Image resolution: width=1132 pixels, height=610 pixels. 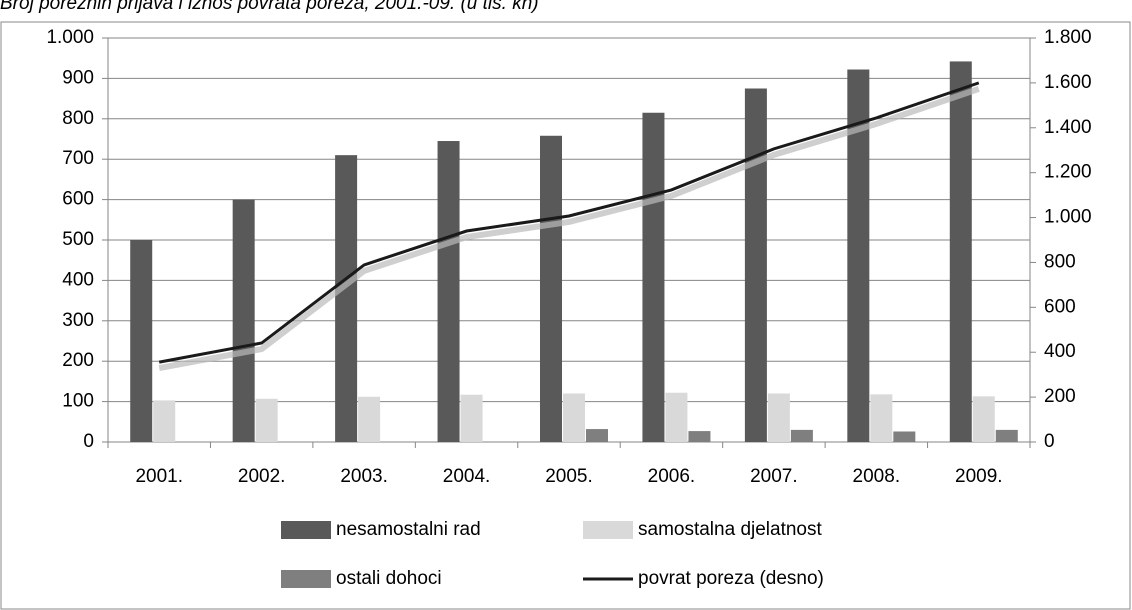 I want to click on y2-tick-label: 600, so click(x=1060, y=306).